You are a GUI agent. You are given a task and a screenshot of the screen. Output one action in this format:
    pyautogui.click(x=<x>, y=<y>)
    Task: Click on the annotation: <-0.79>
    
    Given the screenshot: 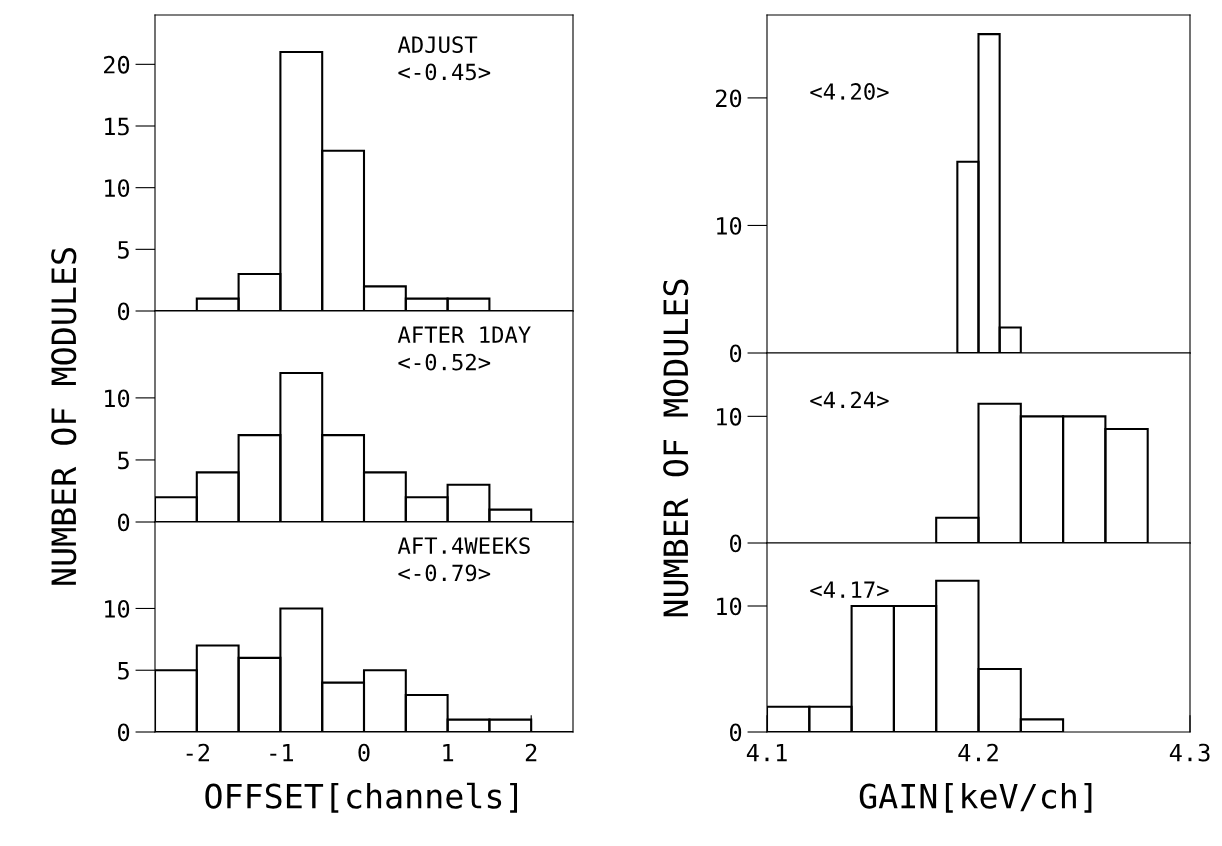 What is the action you would take?
    pyautogui.click(x=444, y=573)
    